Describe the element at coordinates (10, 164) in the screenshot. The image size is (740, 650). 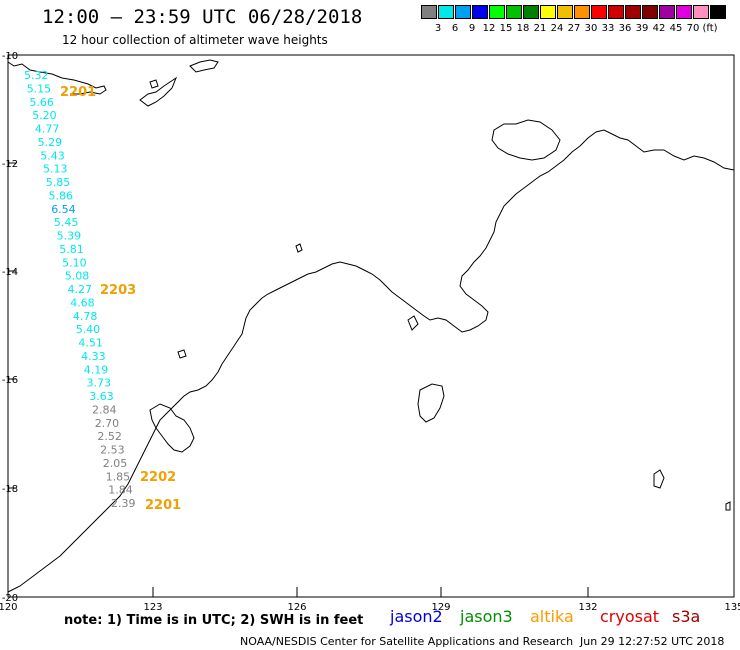
I see `y-tick-label: -12` at that location.